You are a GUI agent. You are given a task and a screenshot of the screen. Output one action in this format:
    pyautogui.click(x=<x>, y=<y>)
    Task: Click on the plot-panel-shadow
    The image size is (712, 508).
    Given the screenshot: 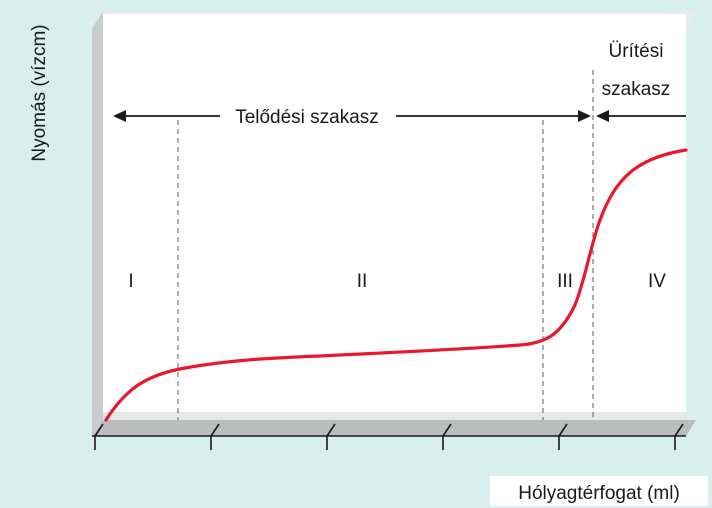 What is the action you would take?
    pyautogui.click(x=394, y=416)
    